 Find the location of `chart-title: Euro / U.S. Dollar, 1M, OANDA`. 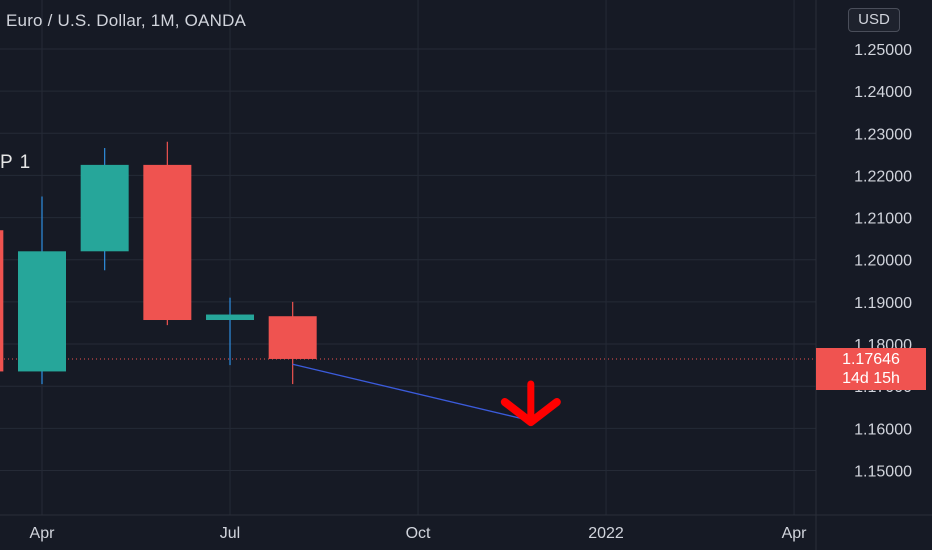

chart-title: Euro / U.S. Dollar, 1M, OANDA is located at coordinates (126, 20).